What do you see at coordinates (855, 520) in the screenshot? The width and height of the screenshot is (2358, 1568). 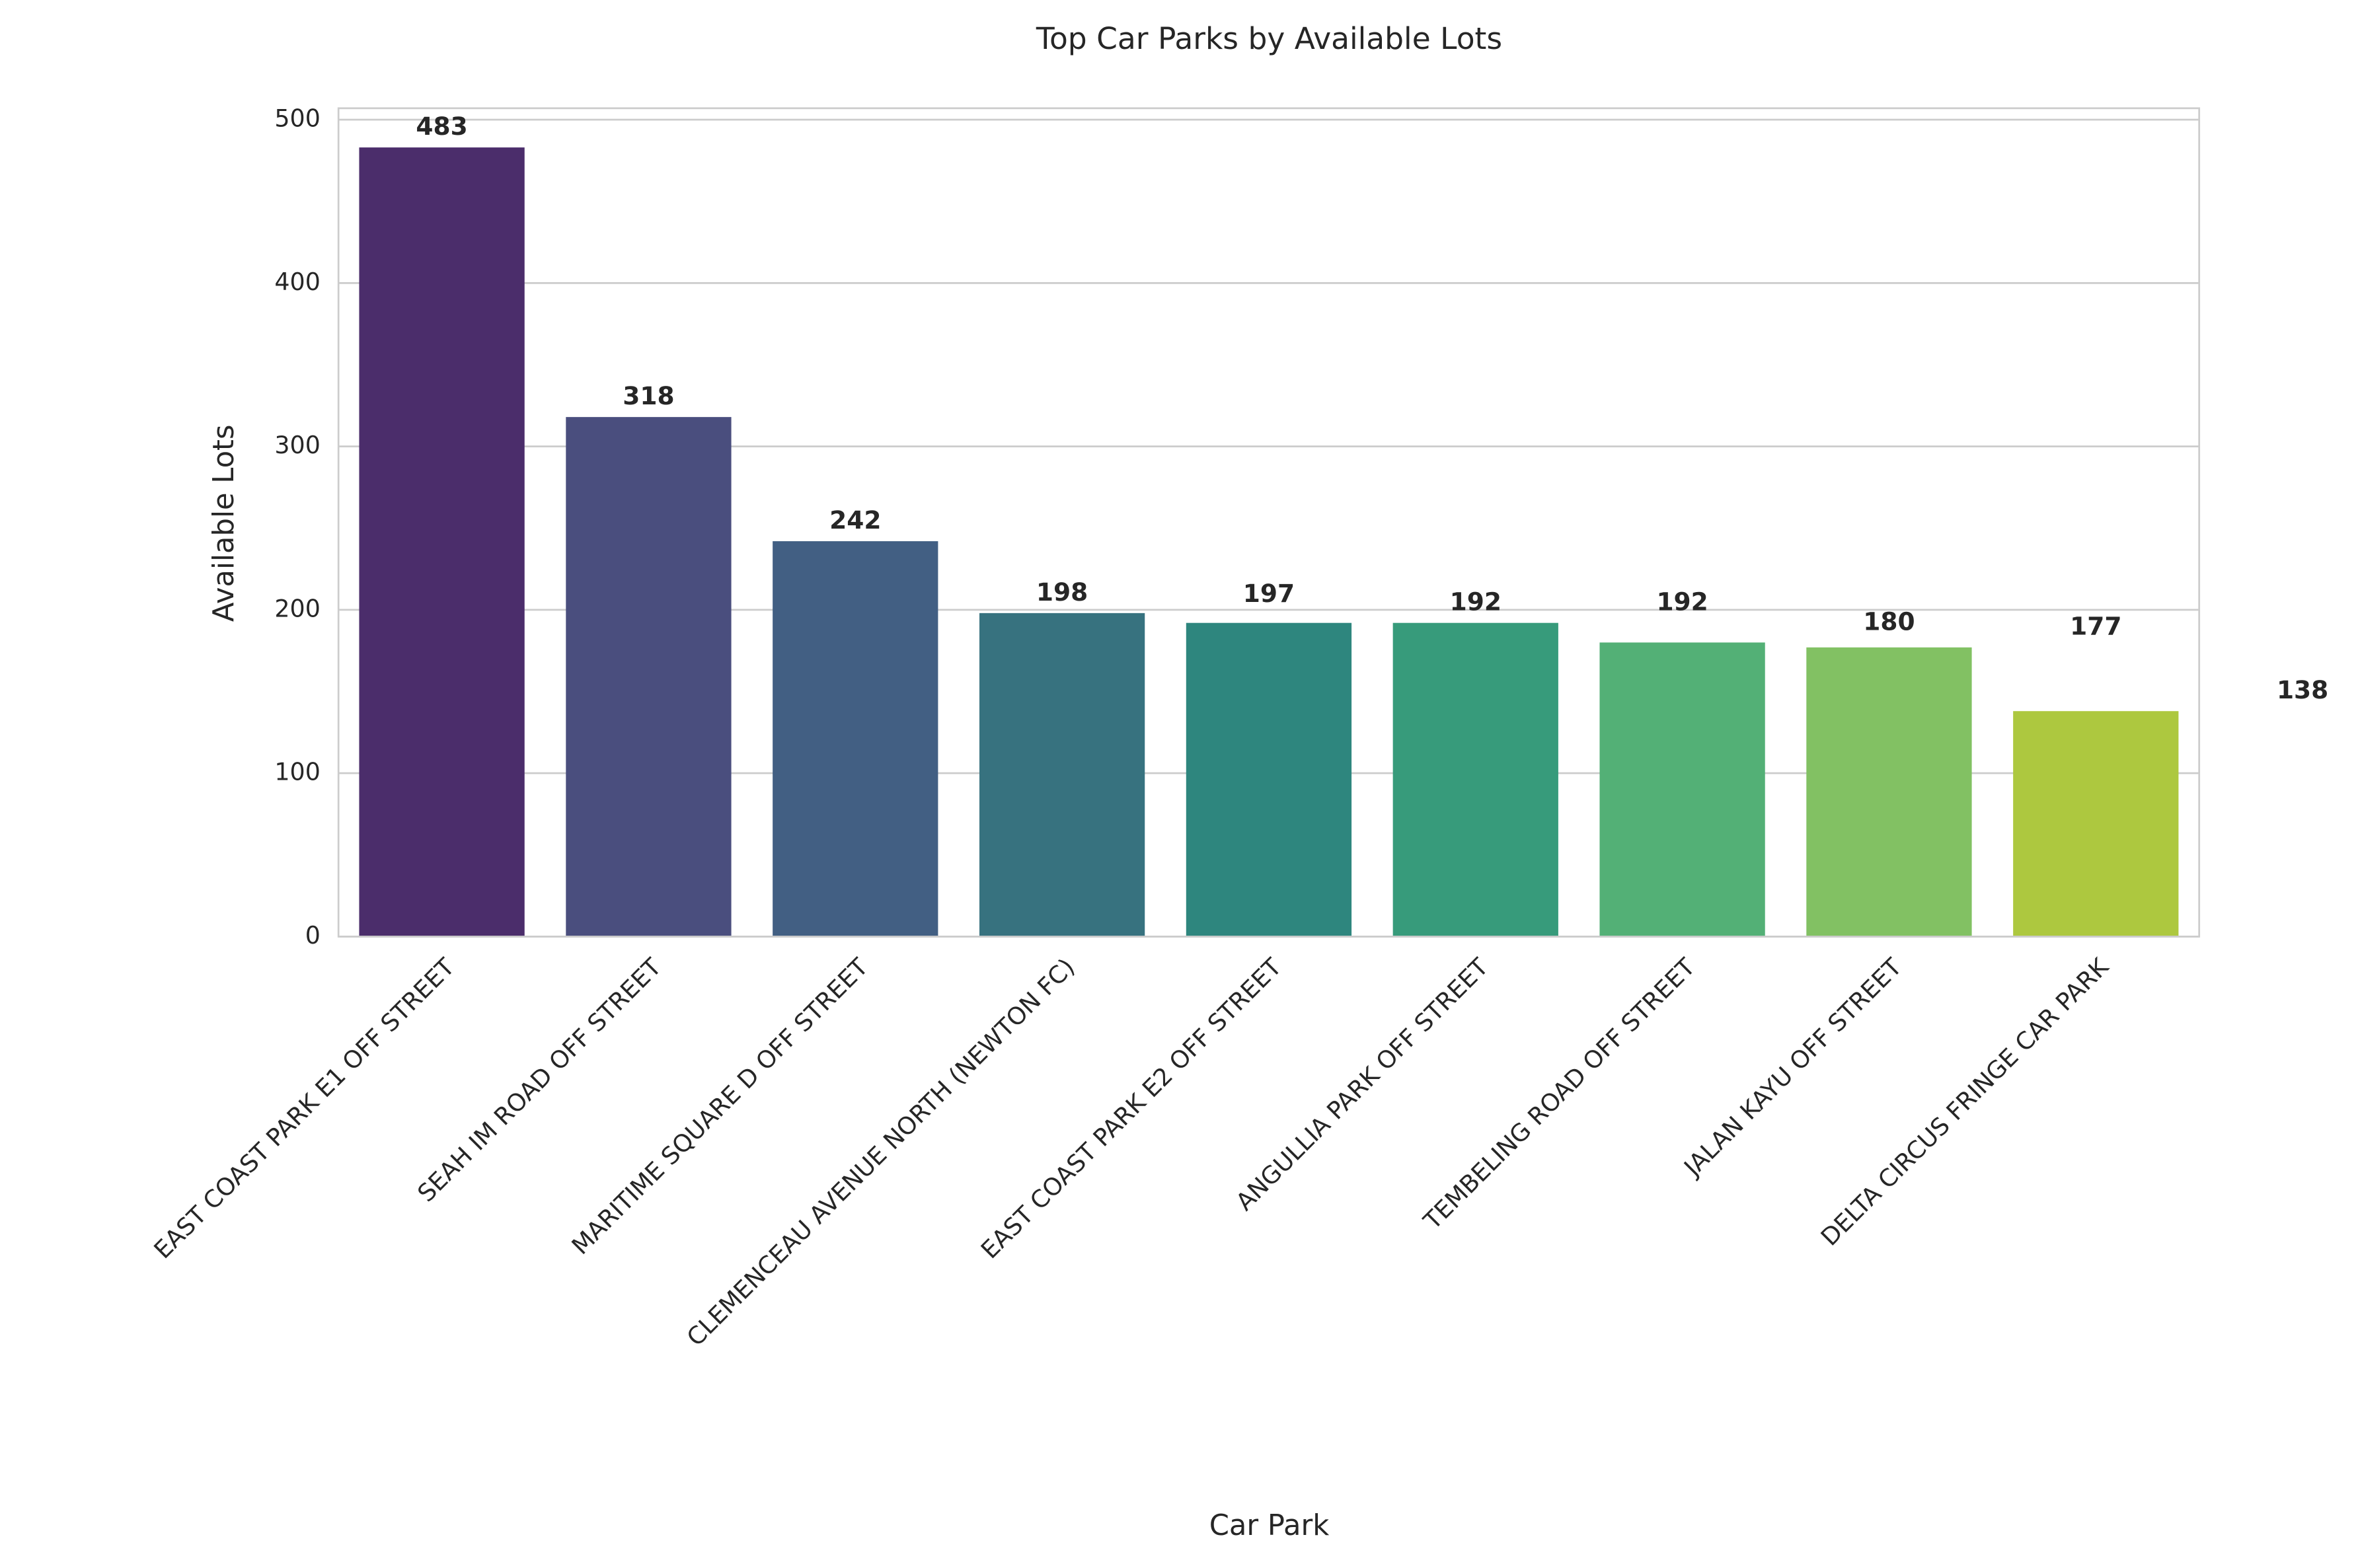 I see `data-label: 242` at bounding box center [855, 520].